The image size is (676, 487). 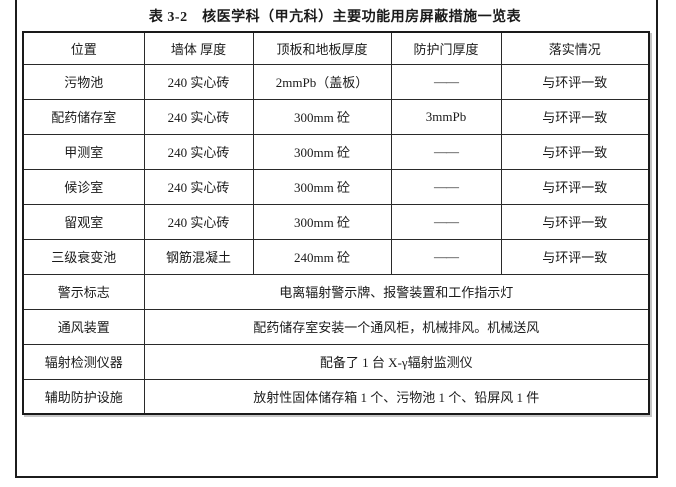 What do you see at coordinates (83, 291) in the screenshot?
I see `table-cell: 警示标志` at bounding box center [83, 291].